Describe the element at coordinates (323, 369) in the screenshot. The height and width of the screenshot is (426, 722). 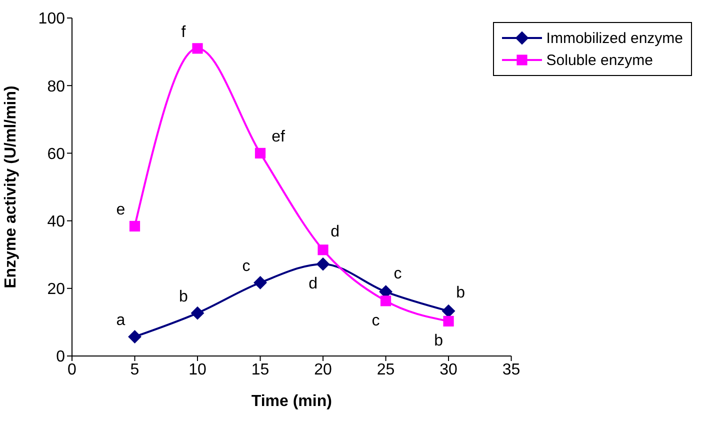
I see `x-tick-label: 20` at that location.